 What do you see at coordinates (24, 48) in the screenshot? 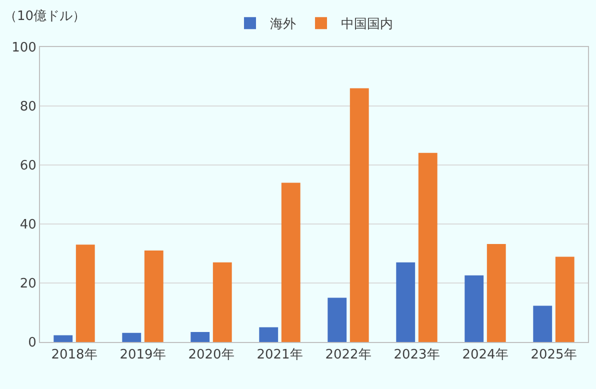
I see `y-tick-label: 100` at bounding box center [24, 48].